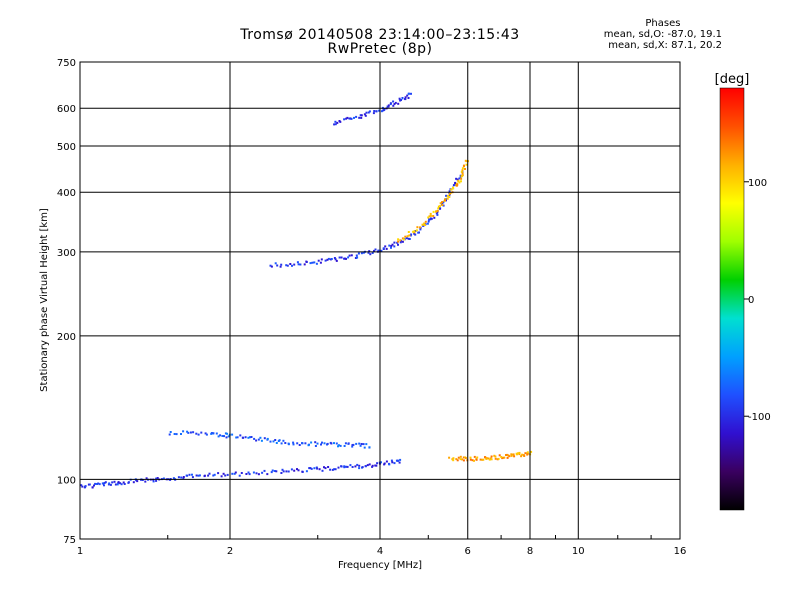  I want to click on colorbar-tick-label: 100, so click(757, 183).